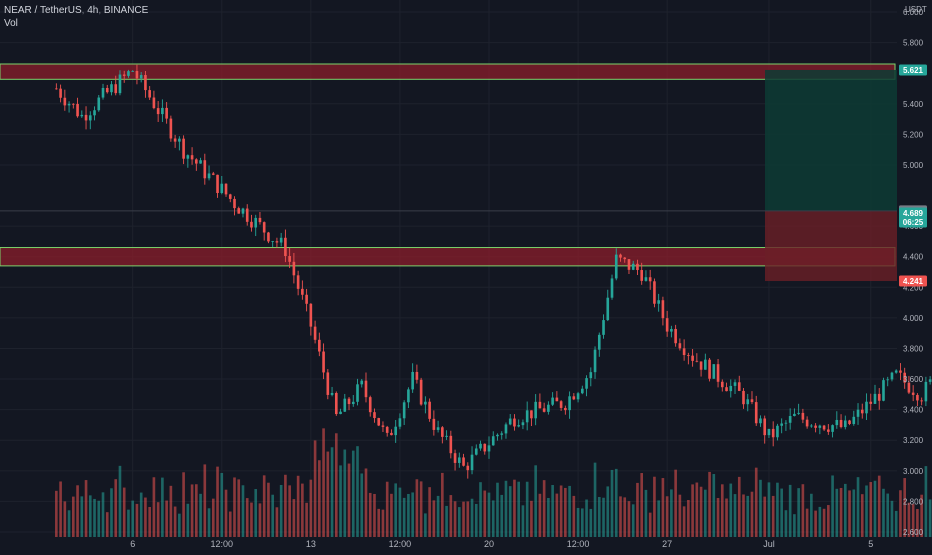 Image resolution: width=932 pixels, height=555 pixels. Describe the element at coordinates (913, 471) in the screenshot. I see `price-tick-label: 3.000` at that location.